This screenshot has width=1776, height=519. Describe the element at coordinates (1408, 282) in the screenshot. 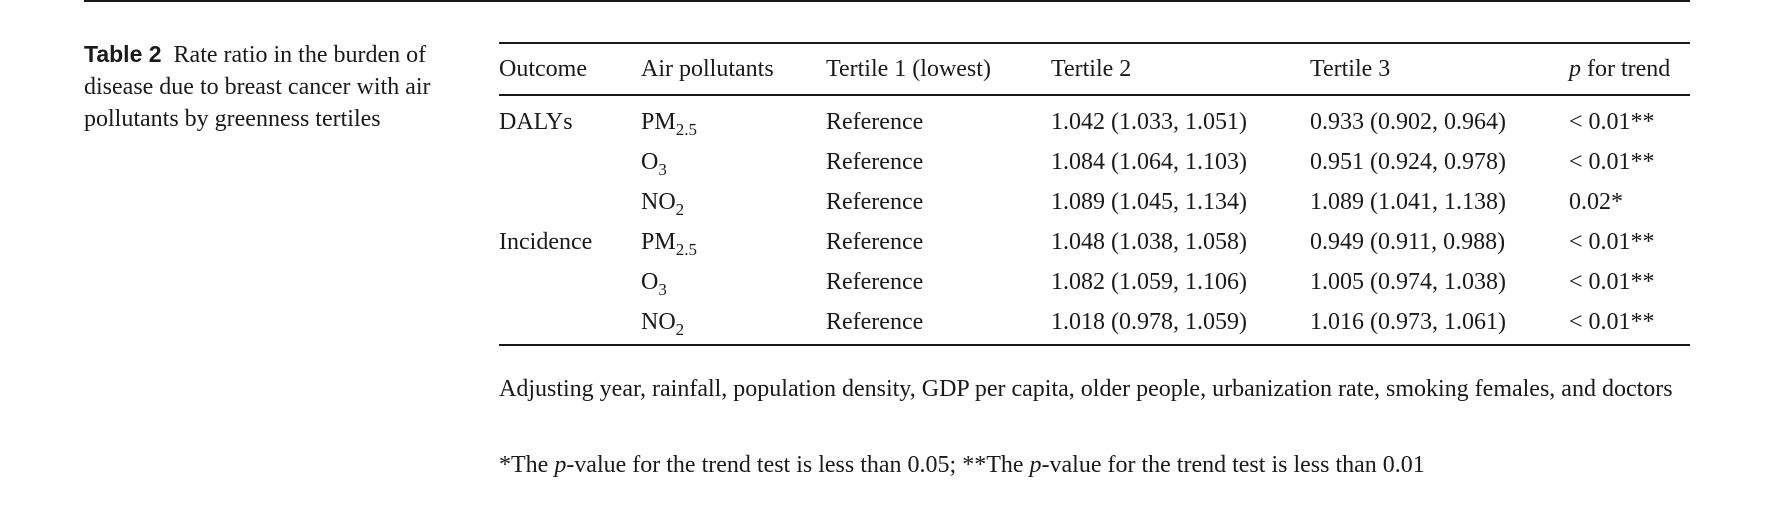

I see `cell-tertile3: 1.005 (0.974, 1.038)` at that location.